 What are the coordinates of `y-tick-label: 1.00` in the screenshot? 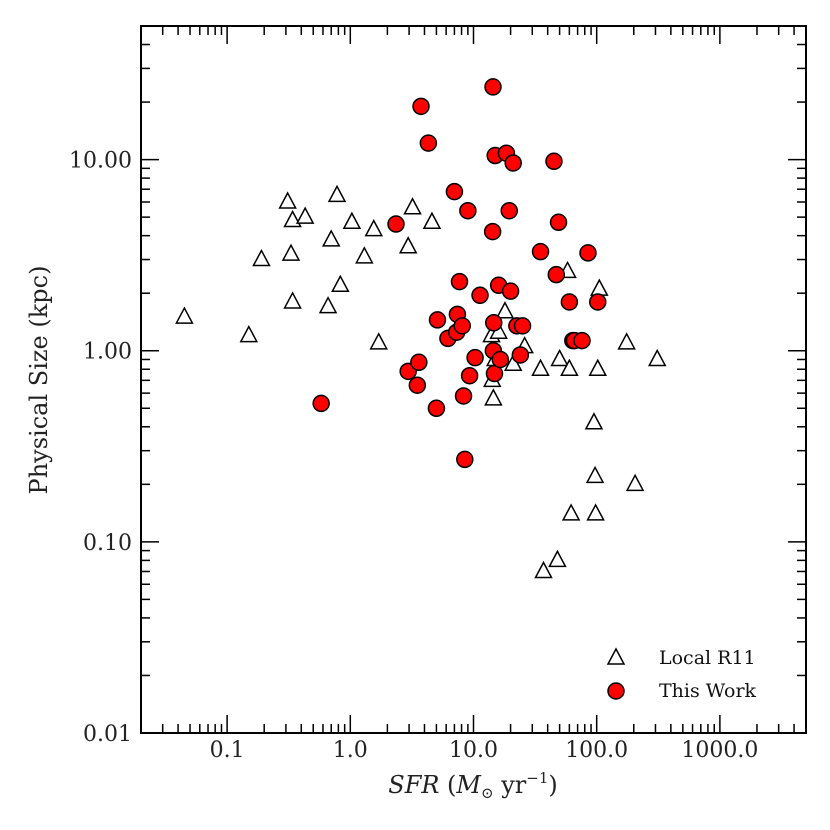 It's located at (107, 352).